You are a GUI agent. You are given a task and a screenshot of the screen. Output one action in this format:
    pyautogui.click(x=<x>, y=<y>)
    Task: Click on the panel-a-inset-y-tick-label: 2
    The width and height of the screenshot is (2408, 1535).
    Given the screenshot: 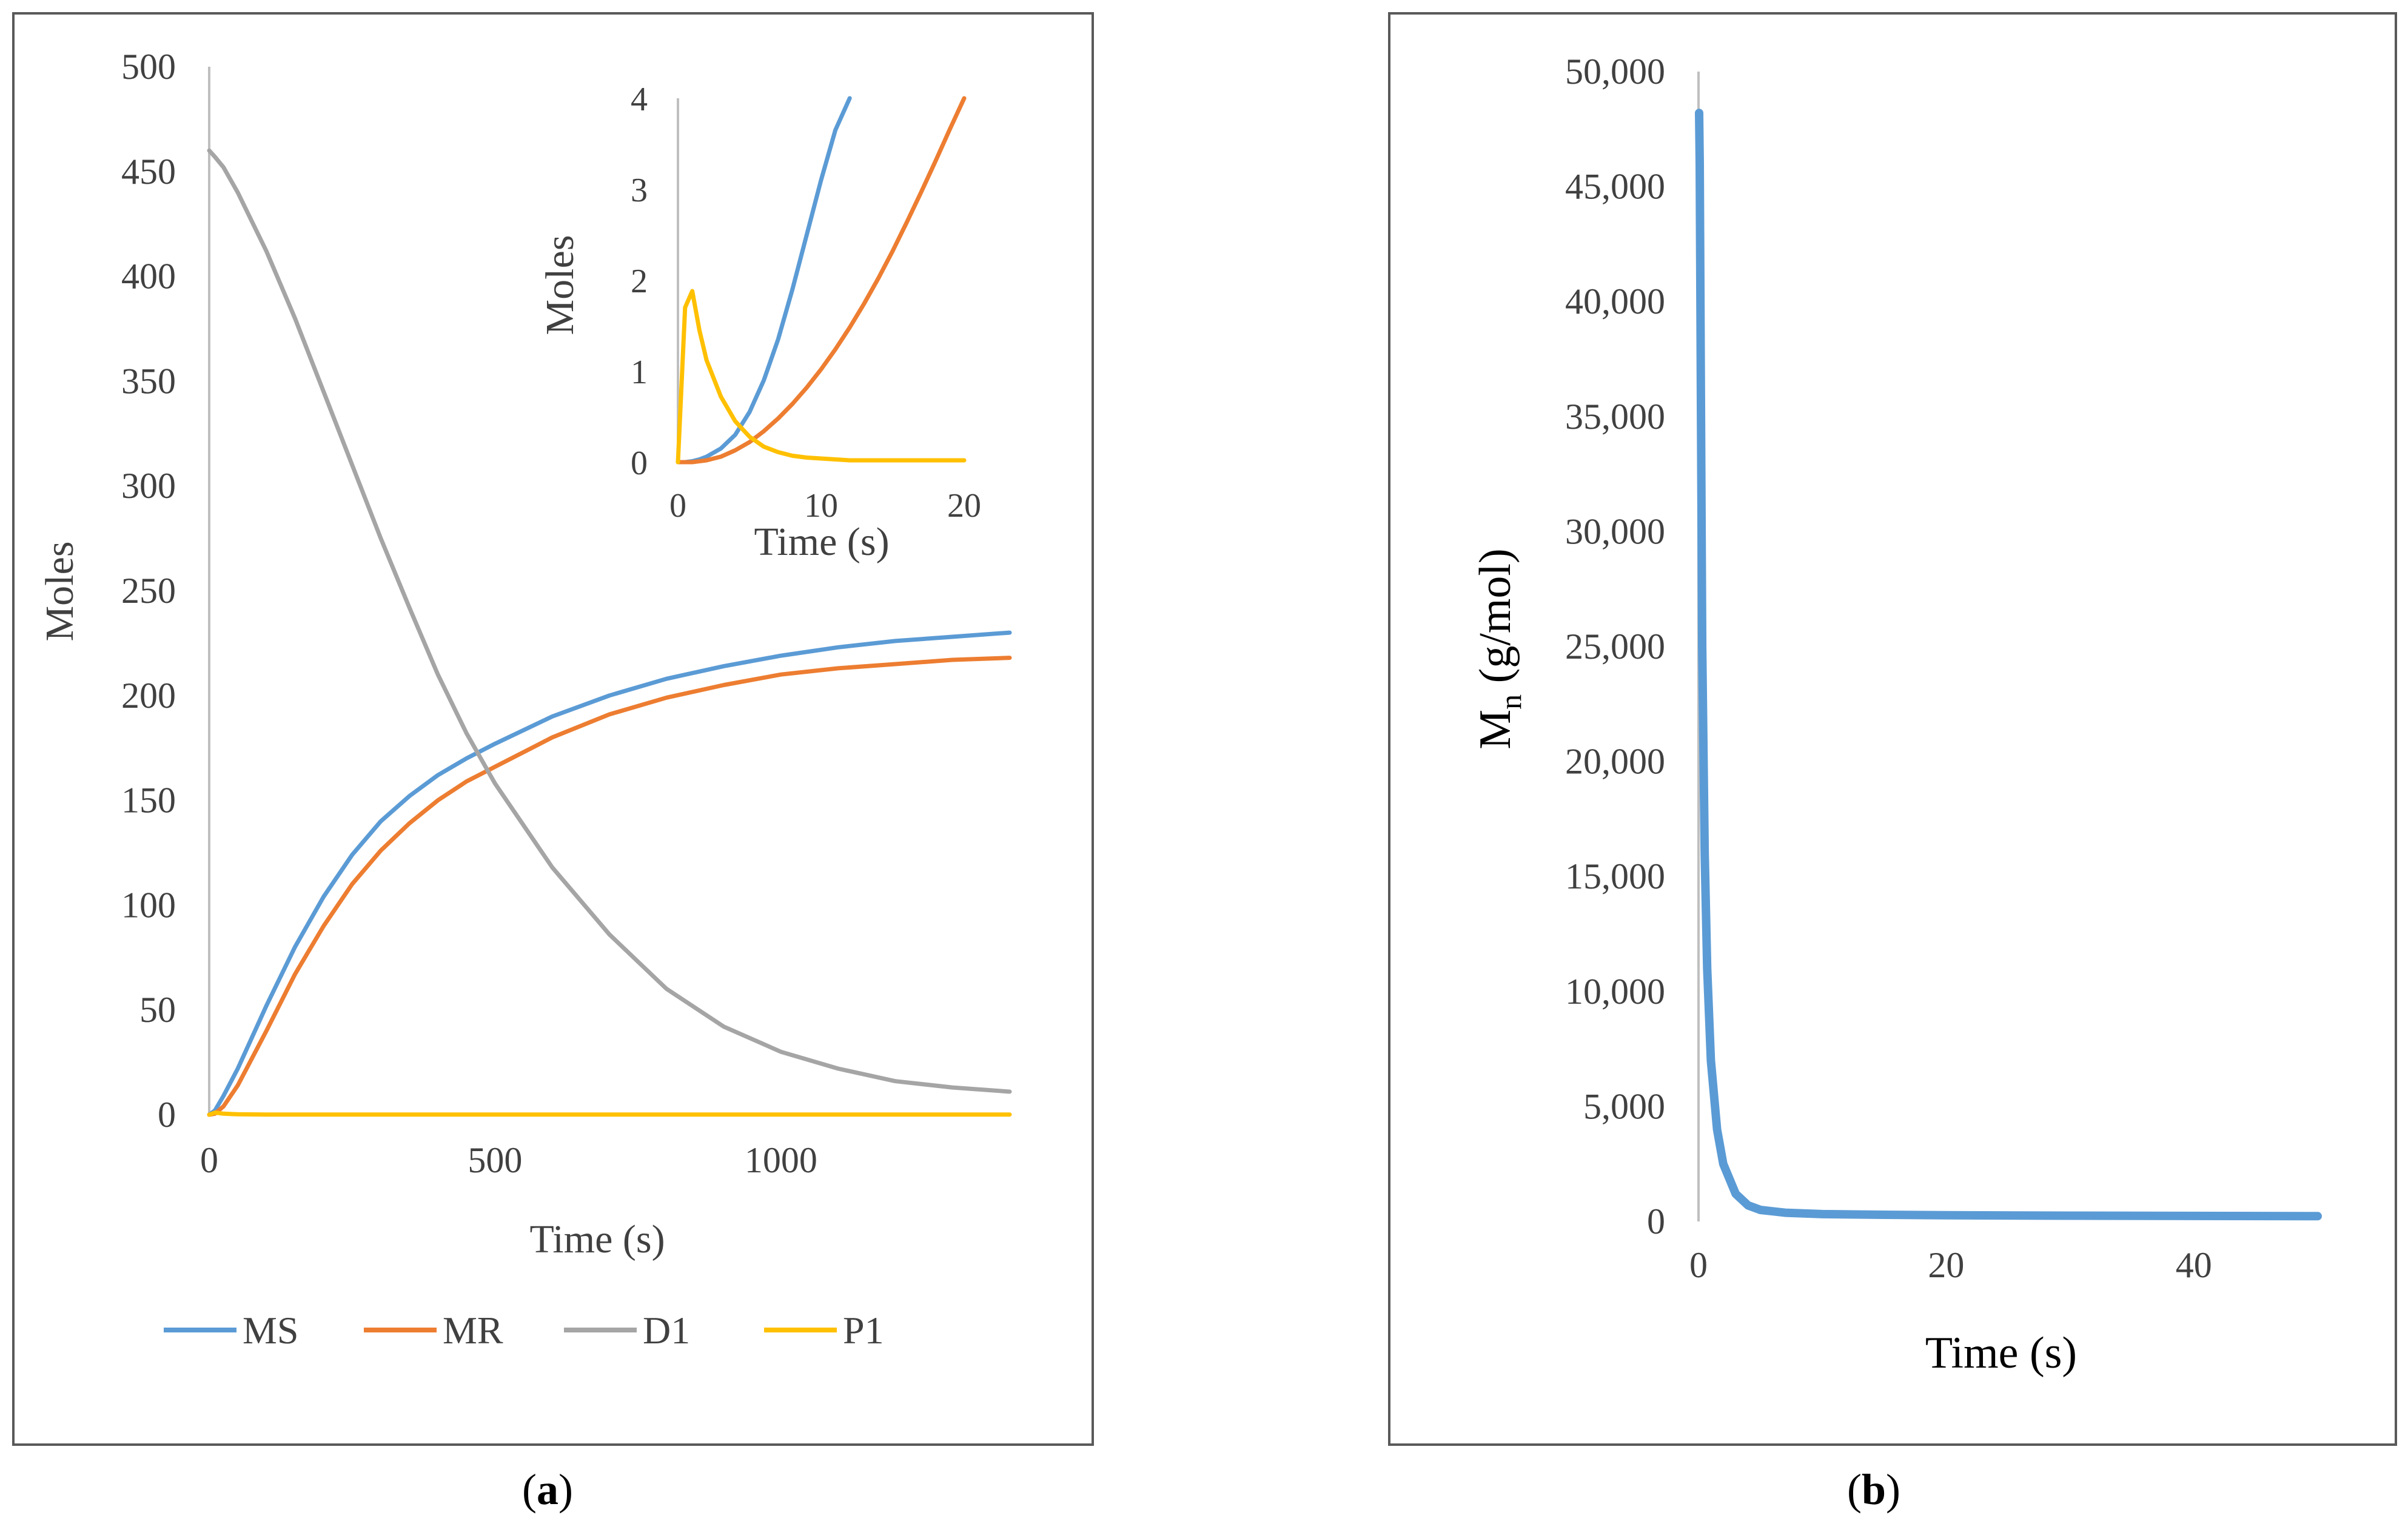 What is the action you would take?
    pyautogui.click(x=640, y=281)
    